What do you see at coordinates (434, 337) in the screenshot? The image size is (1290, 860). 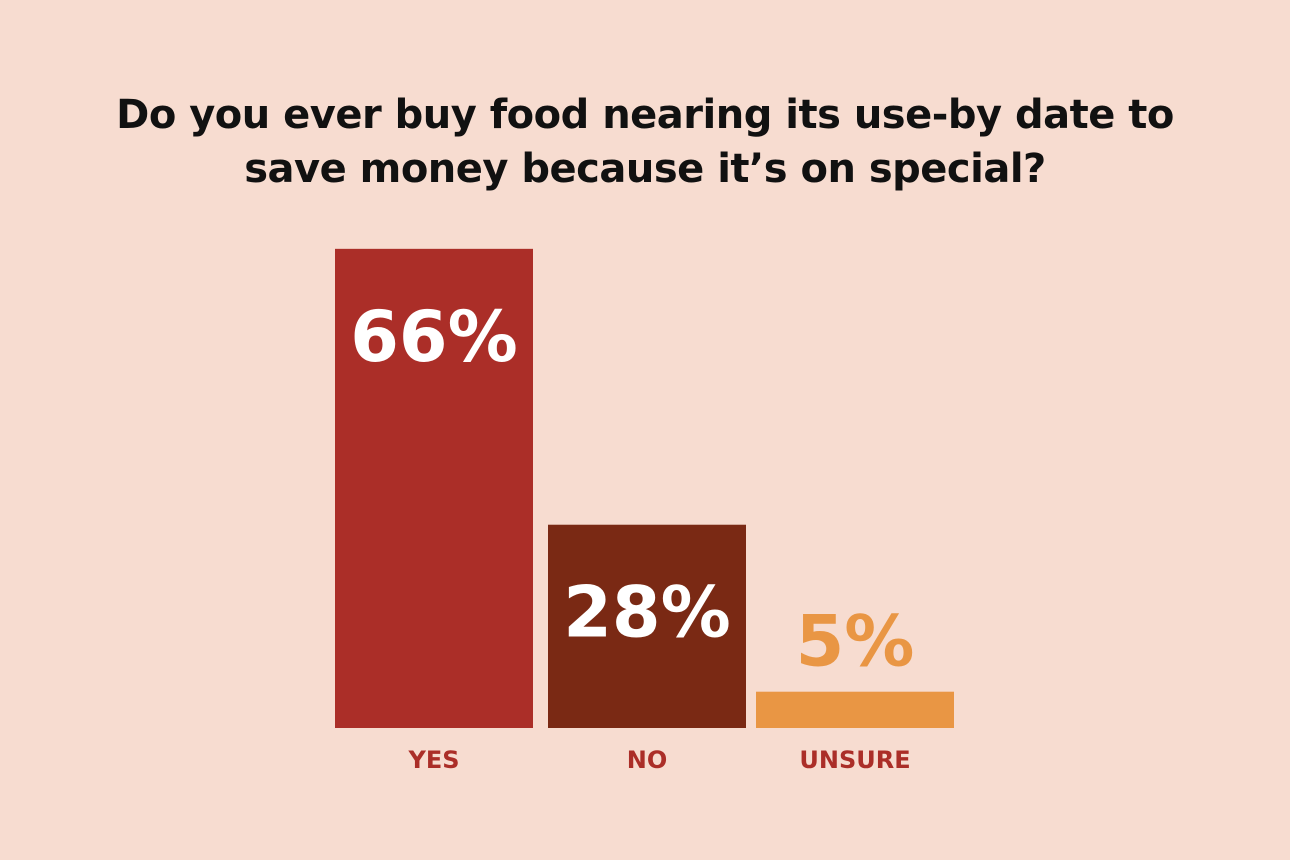 I see `value-label: 66%` at bounding box center [434, 337].